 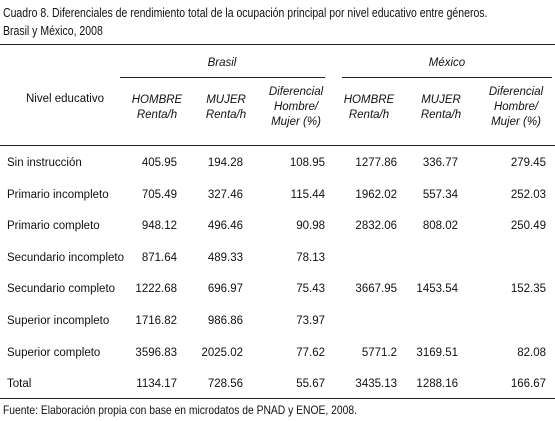 I want to click on row-label: Sin instrucción, so click(x=44, y=163).